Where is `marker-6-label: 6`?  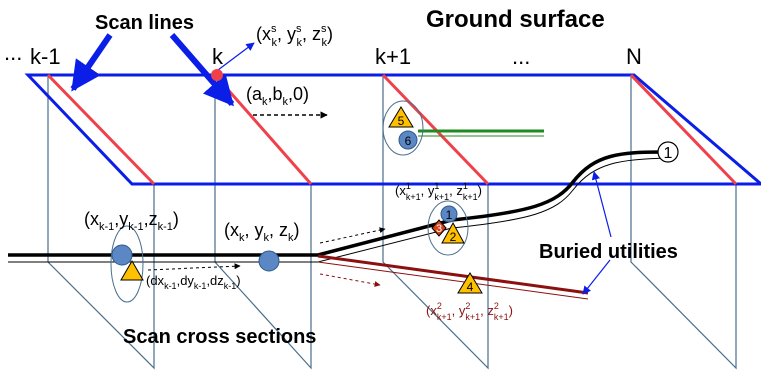
marker-6-label: 6 is located at coordinates (408, 141).